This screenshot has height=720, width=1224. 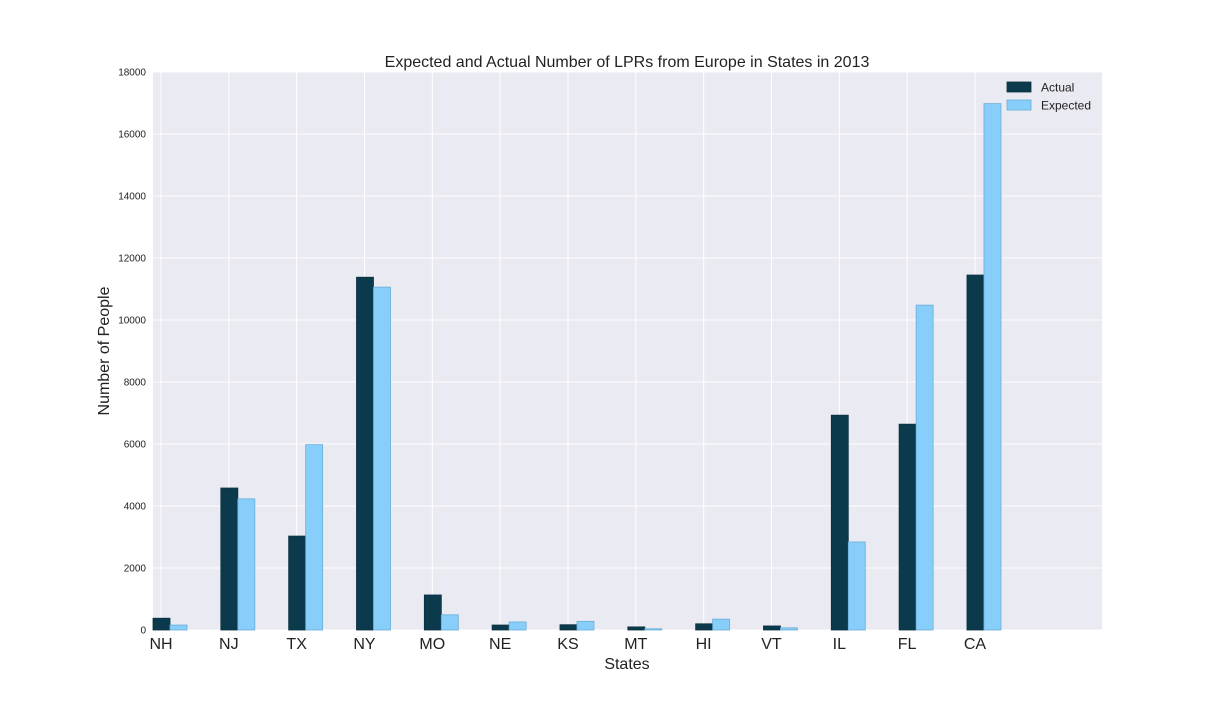 What do you see at coordinates (1019, 105) in the screenshot?
I see `legend-swatch-expected` at bounding box center [1019, 105].